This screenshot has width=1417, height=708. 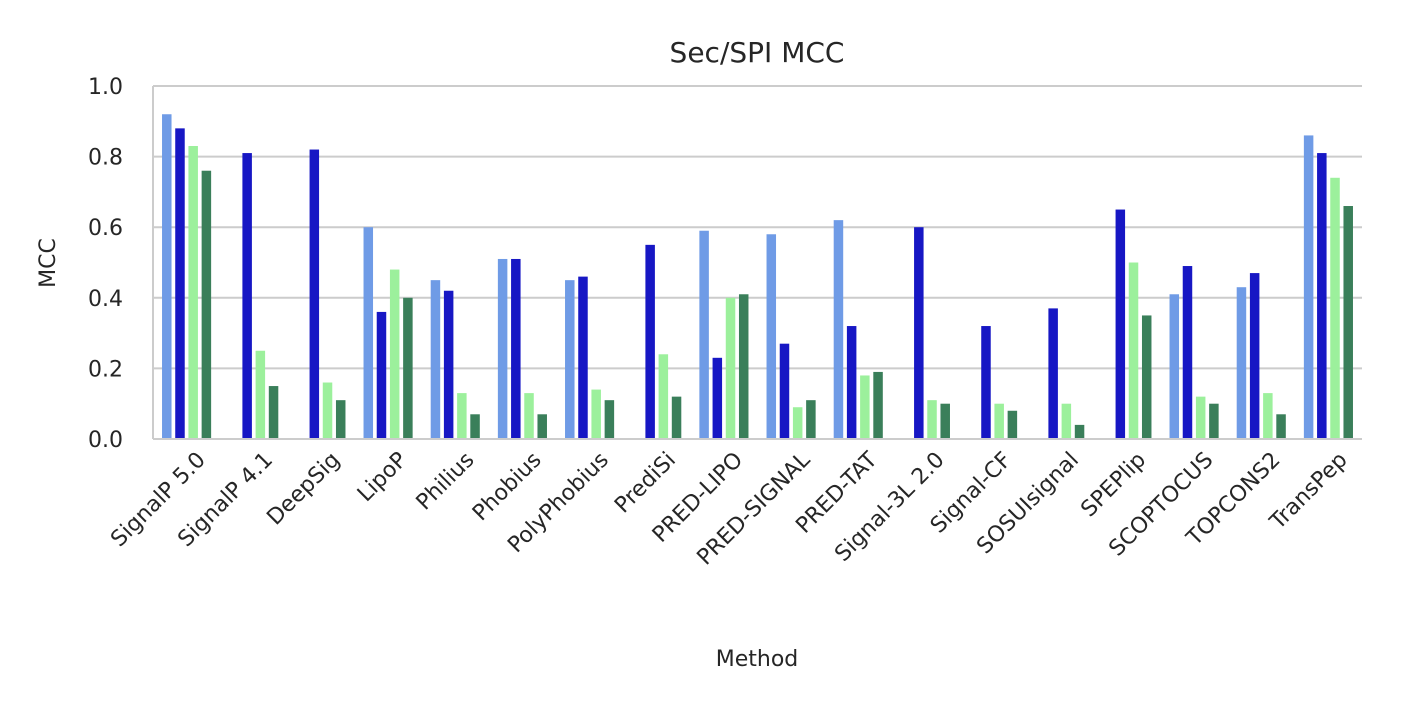 What do you see at coordinates (105, 369) in the screenshot?
I see `y-tick-label: 0.2` at bounding box center [105, 369].